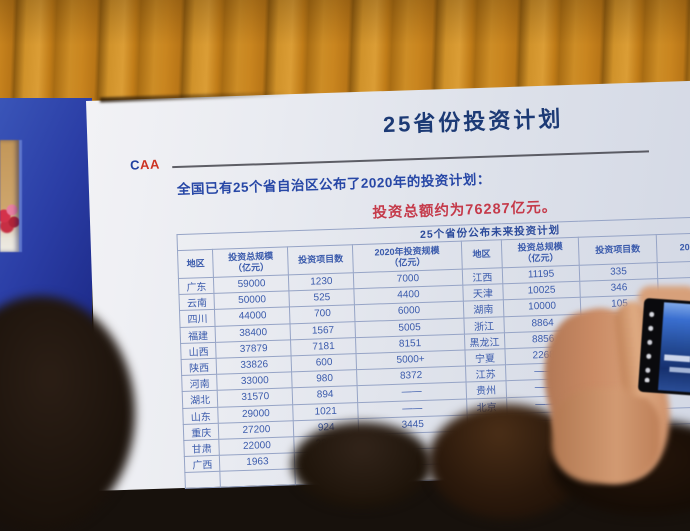 The image size is (690, 531). Describe the element at coordinates (486, 373) in the screenshot. I see `table-cell: 江苏` at that location.